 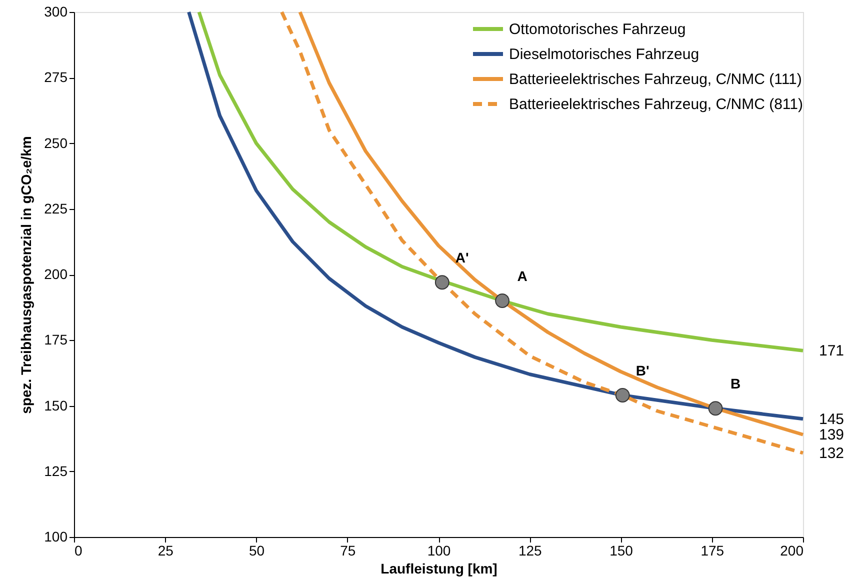 I want to click on x-tick-label: 0, so click(x=78, y=550).